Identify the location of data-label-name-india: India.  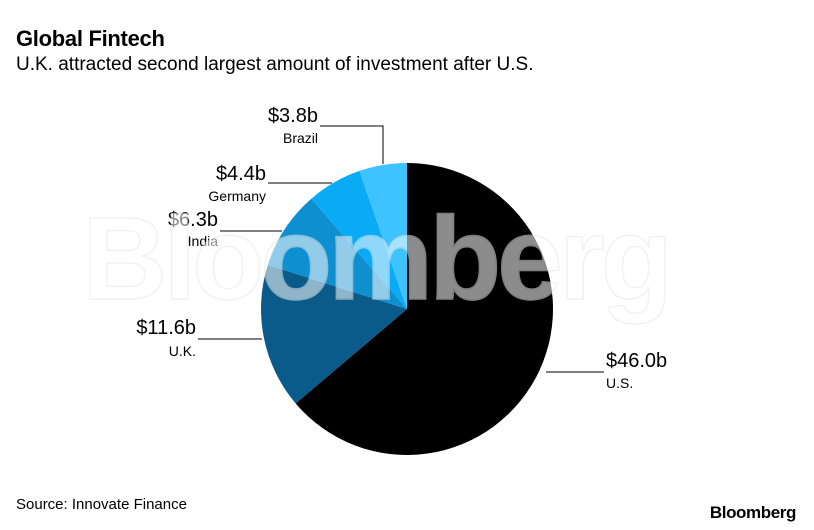
(203, 241).